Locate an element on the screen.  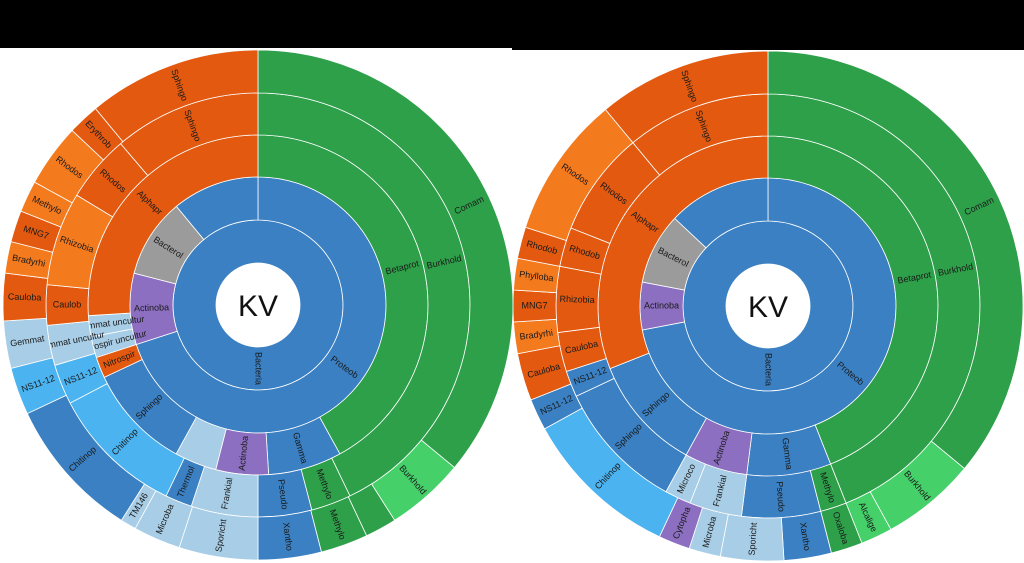
center-hole-right is located at coordinates (768, 306).